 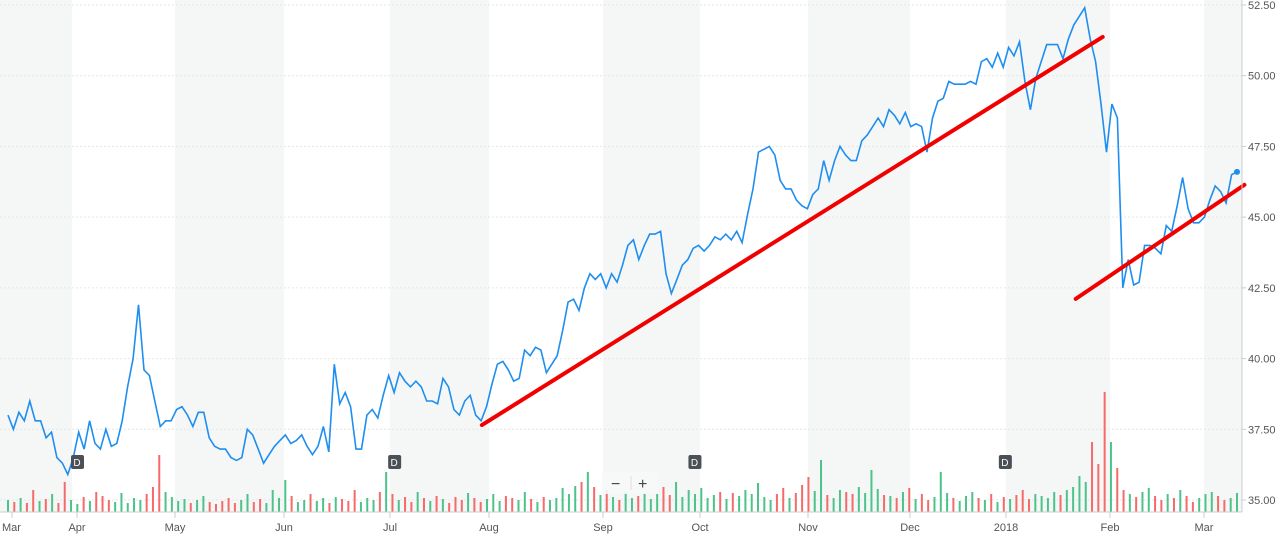 I want to click on trendline, so click(x=1160, y=241).